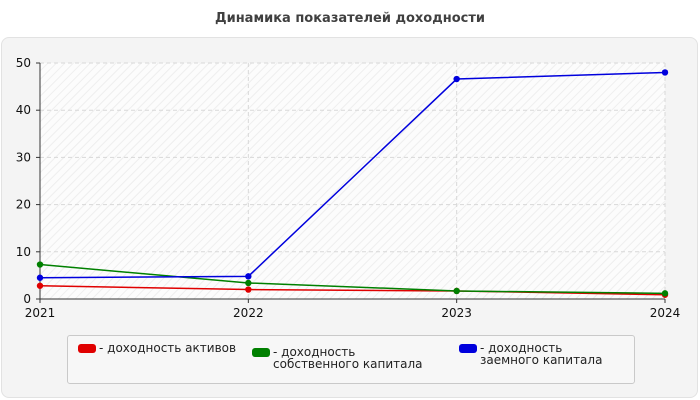  Describe the element at coordinates (665, 313) in the screenshot. I see `x-tick-label: 2024` at that location.